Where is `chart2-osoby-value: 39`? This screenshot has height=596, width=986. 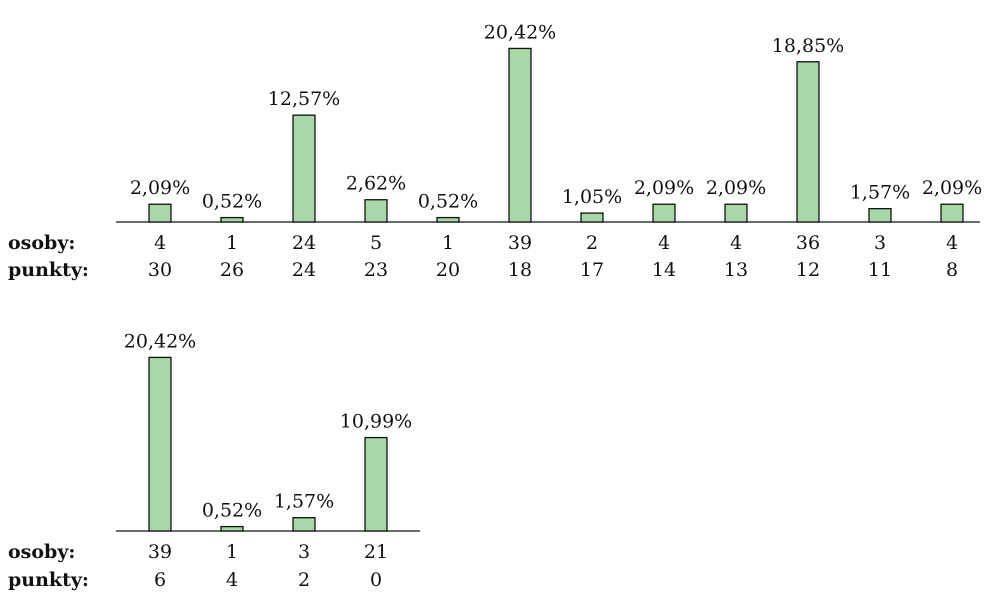 chart2-osoby-value: 39 is located at coordinates (160, 552).